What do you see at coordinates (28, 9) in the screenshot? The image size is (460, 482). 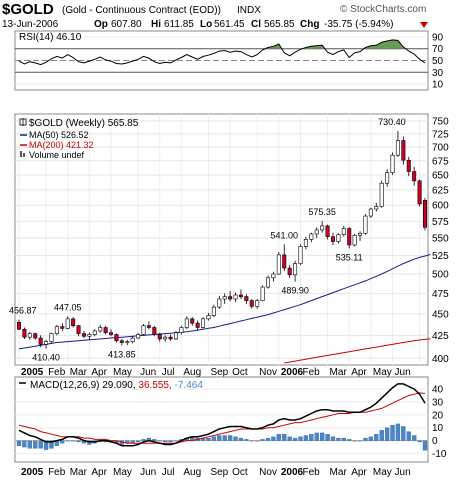 I see `symbol-title: $GOLD` at bounding box center [28, 9].